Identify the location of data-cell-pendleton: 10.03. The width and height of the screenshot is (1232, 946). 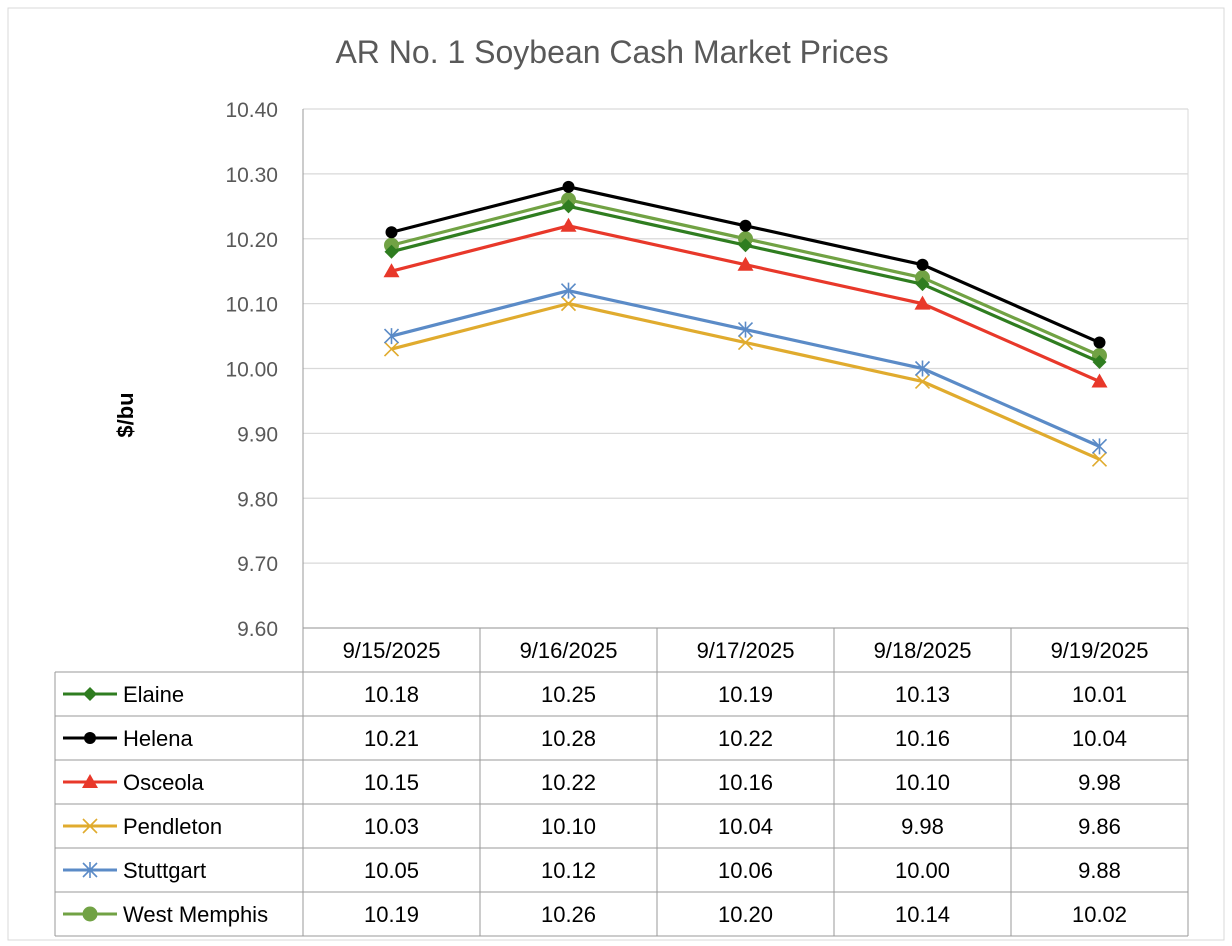
(391, 826).